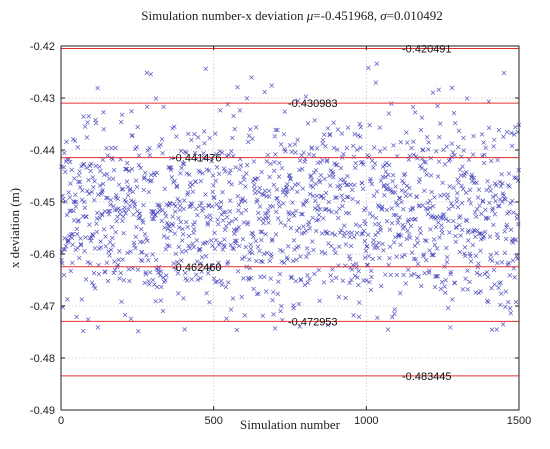  Describe the element at coordinates (213, 421) in the screenshot. I see `x-tick-label: 500` at that location.